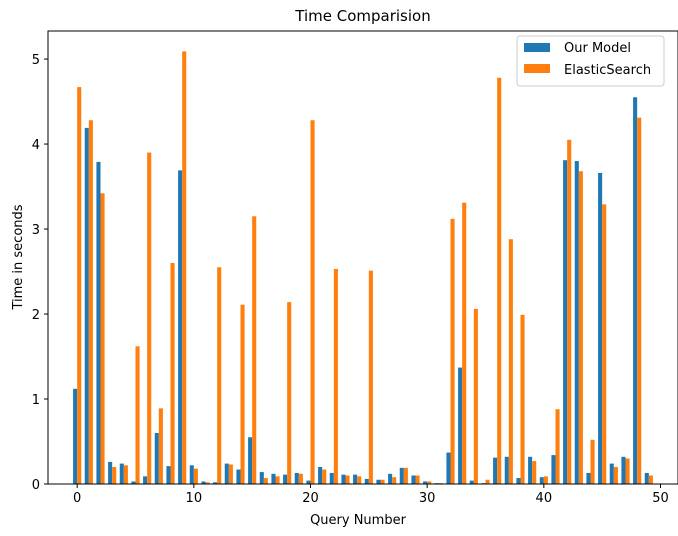  Describe the element at coordinates (427, 498) in the screenshot. I see `x-tick-label-30: 30` at that location.